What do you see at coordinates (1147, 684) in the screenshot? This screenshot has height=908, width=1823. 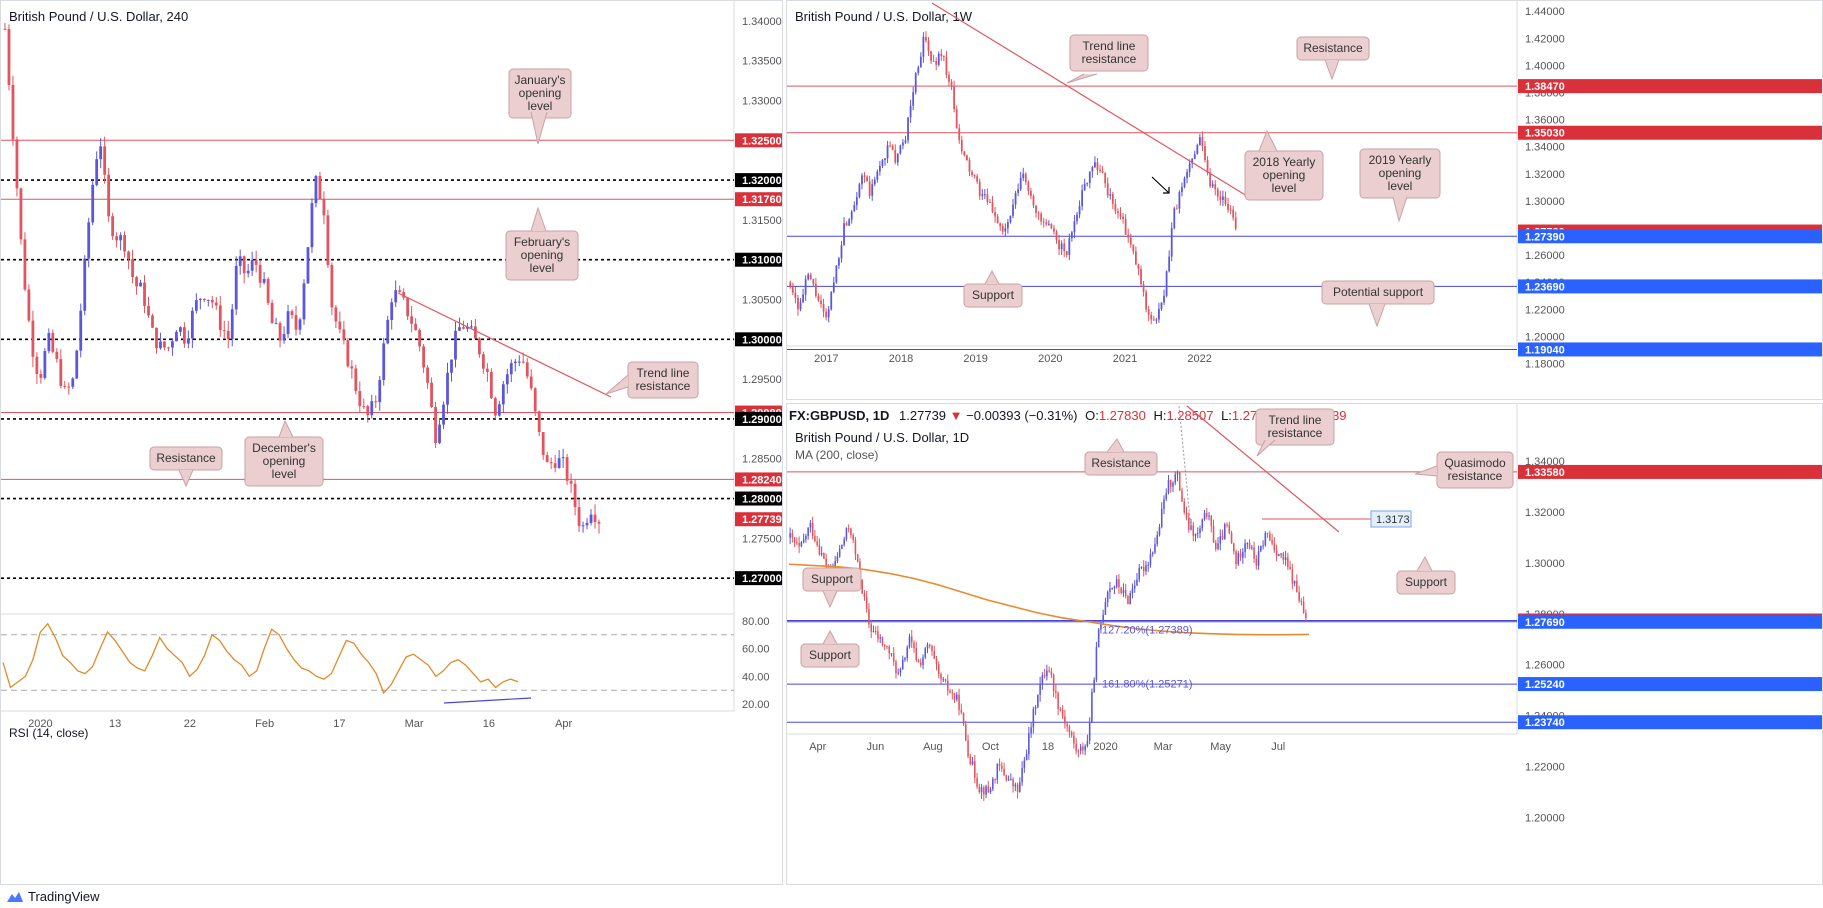 I see `fib-label: 161.80%(1.25271)` at bounding box center [1147, 684].